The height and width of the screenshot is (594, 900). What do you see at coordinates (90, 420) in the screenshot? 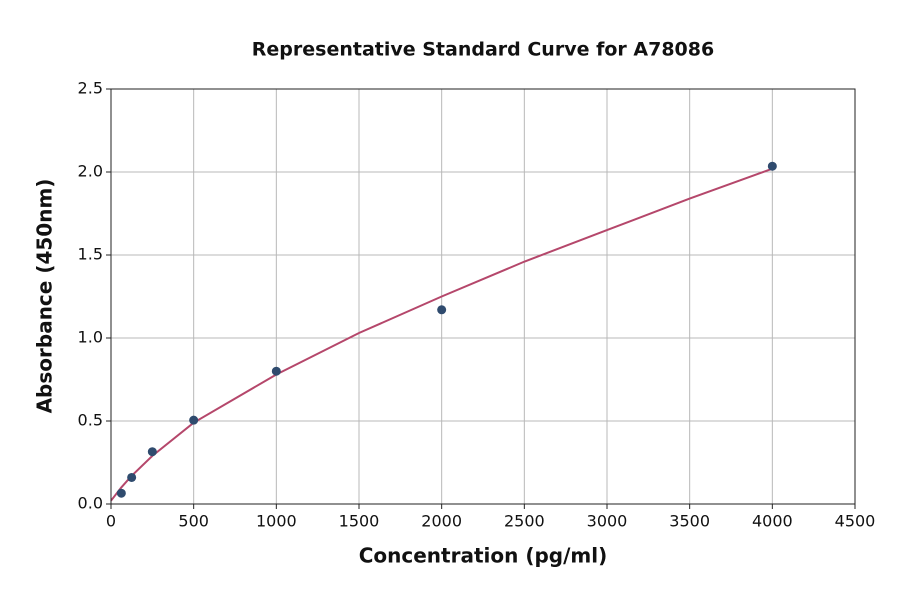
I see `y-tick-label: 0.5` at bounding box center [90, 420].